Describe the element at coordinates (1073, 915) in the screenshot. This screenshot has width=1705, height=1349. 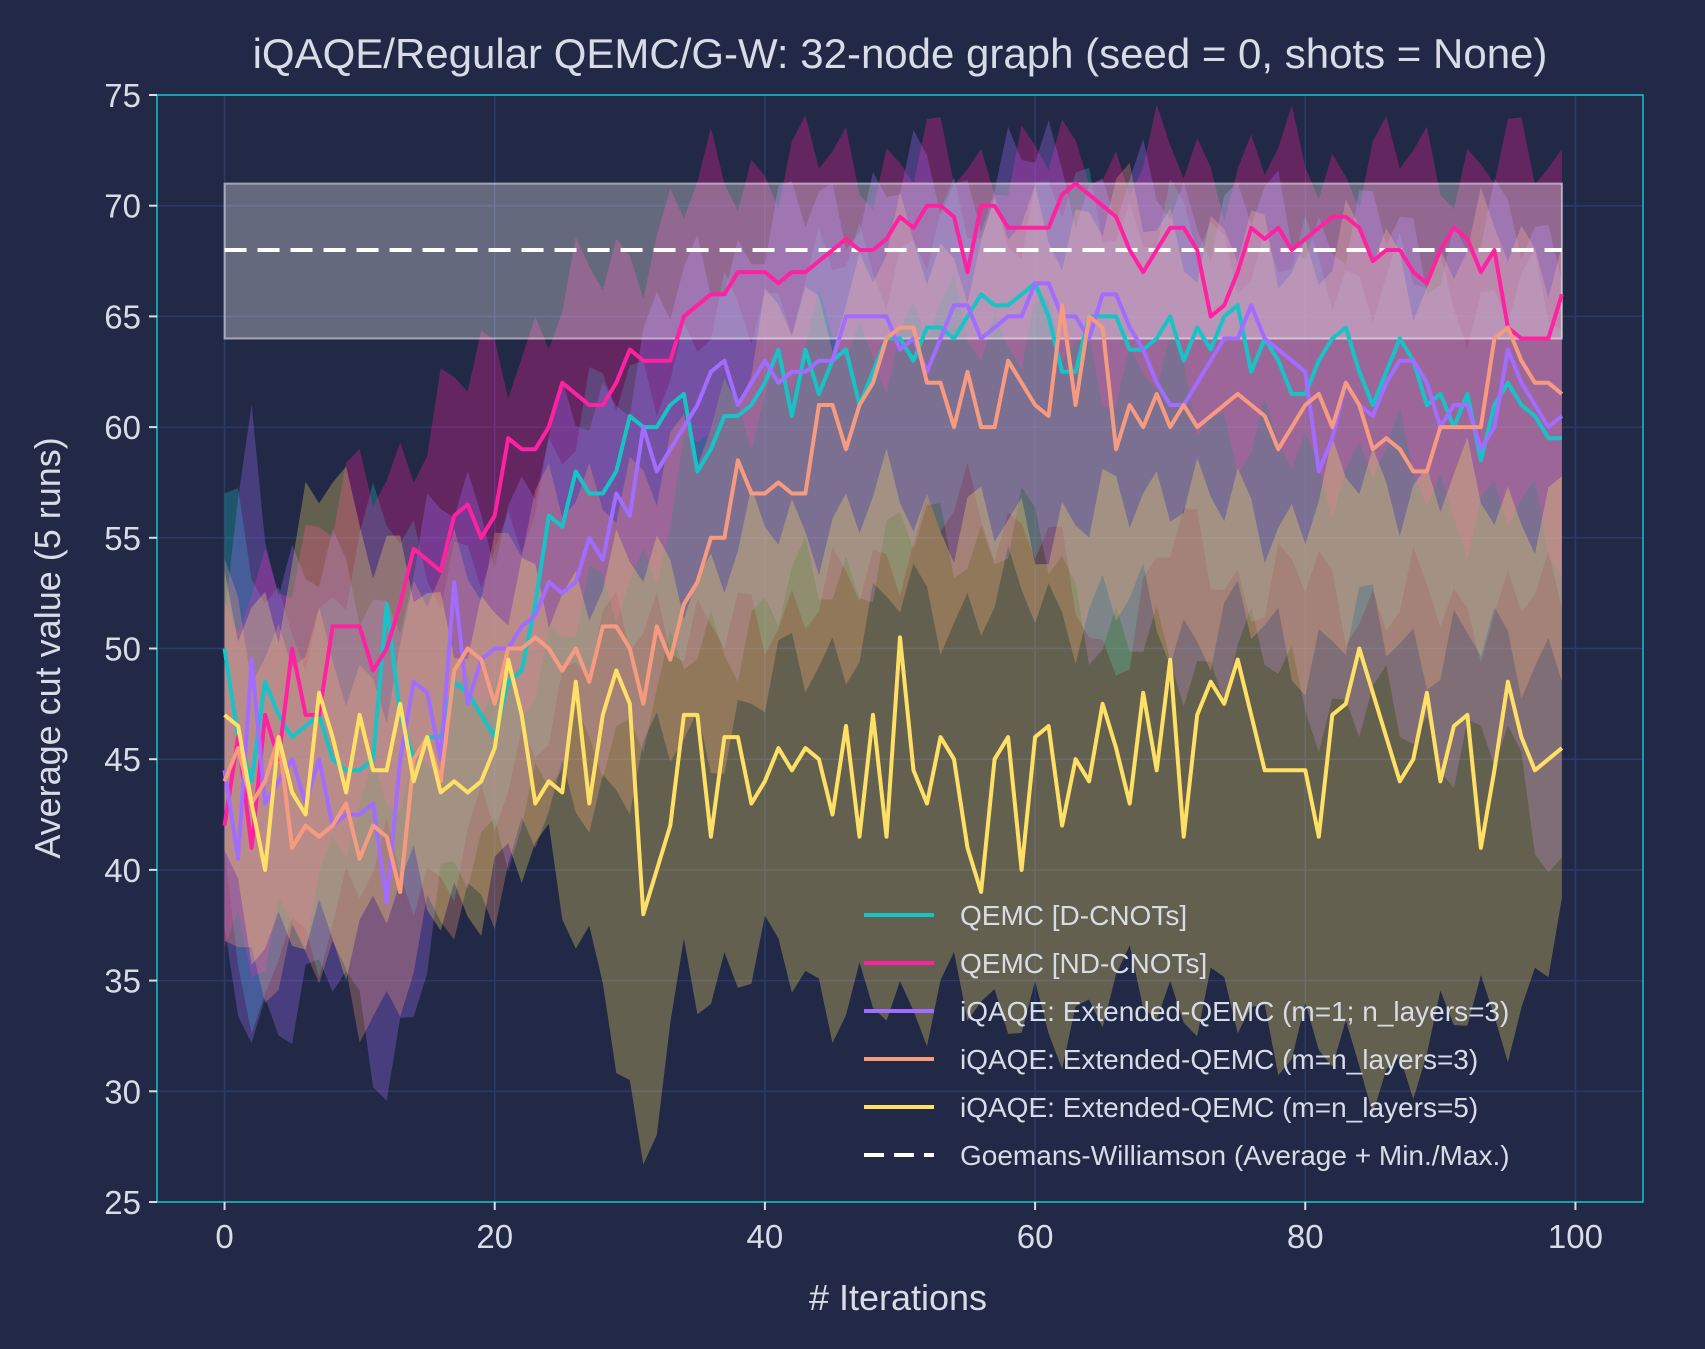
I see `legend-label: QEMC [D-CNOTs]` at that location.